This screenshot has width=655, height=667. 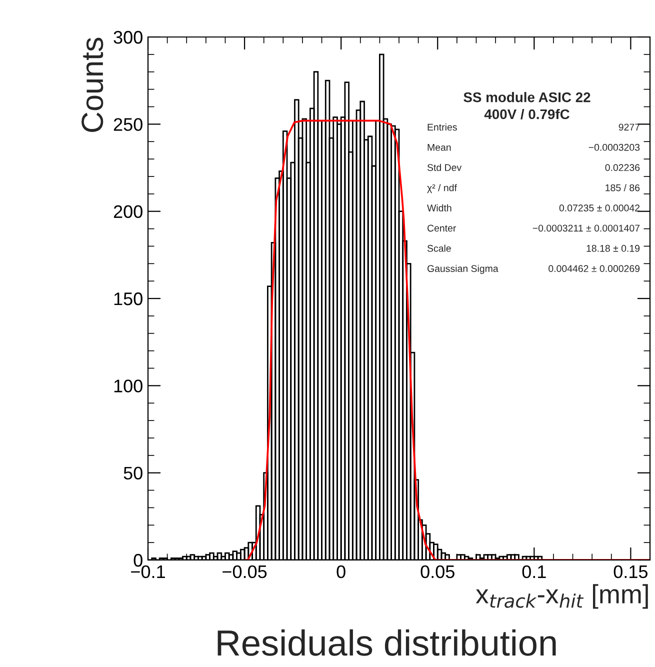 What do you see at coordinates (586, 228) in the screenshot?
I see `annotation: −0.0003211 ± 0.0001407` at bounding box center [586, 228].